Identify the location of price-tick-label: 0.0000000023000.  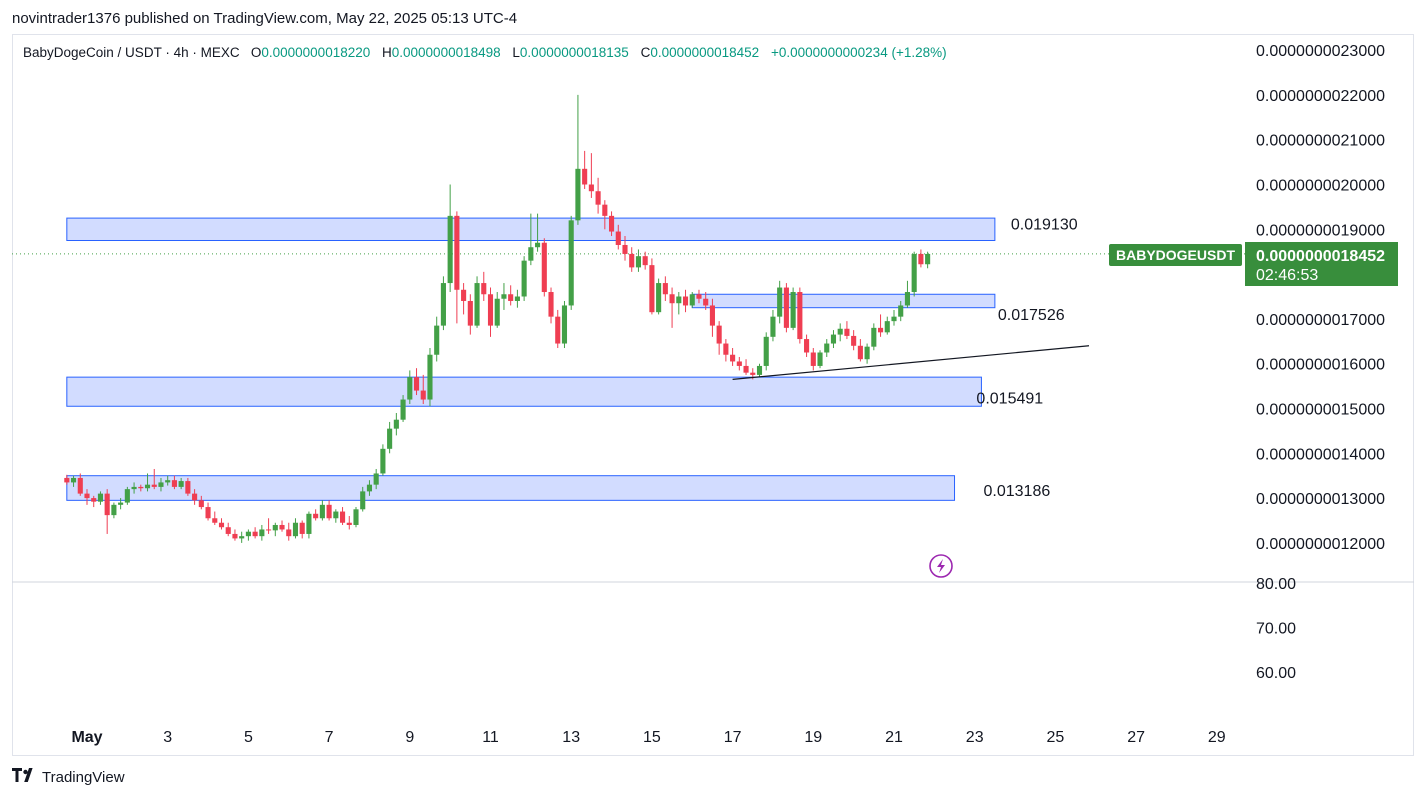
(1320, 51).